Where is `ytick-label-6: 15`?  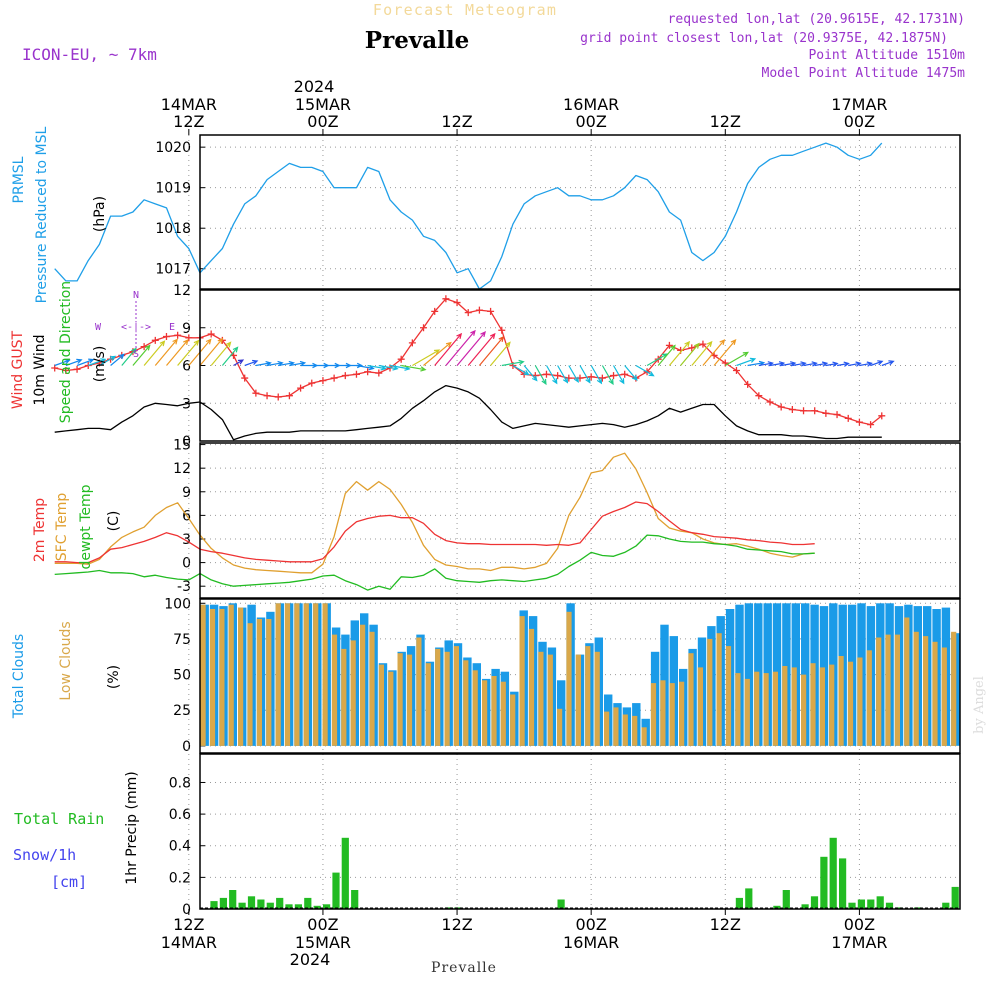 ytick-label-6: 15 is located at coordinates (182, 446).